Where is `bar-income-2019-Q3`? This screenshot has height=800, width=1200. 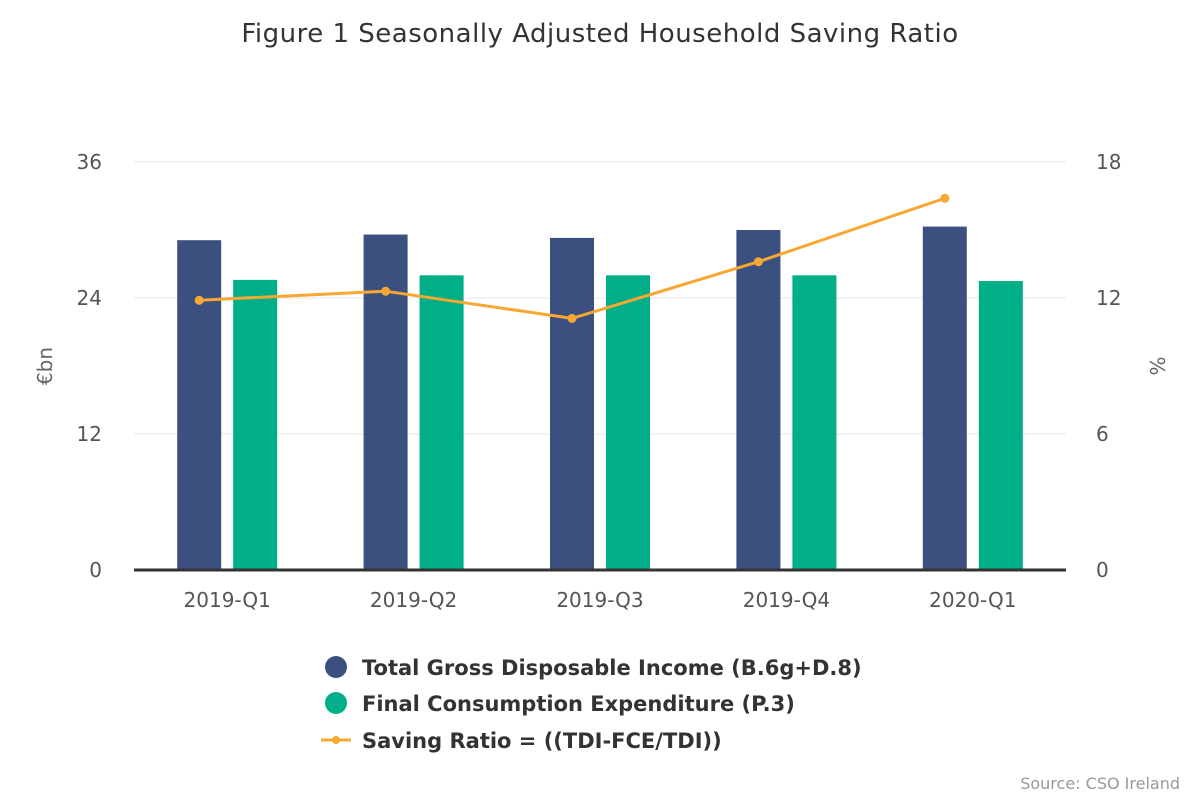 bar-income-2019-Q3 is located at coordinates (572, 403).